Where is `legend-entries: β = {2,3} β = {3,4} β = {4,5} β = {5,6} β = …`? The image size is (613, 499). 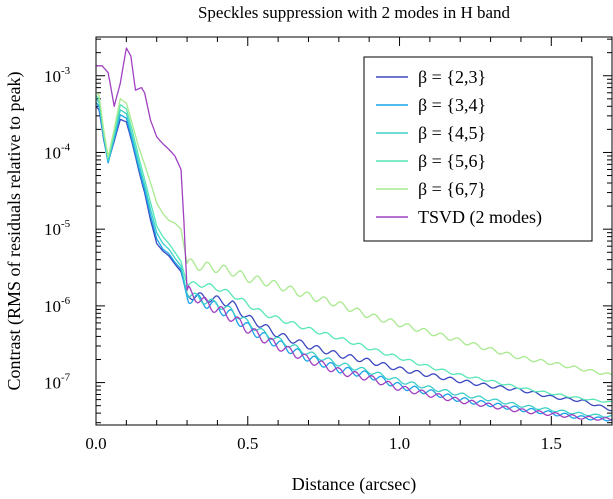 legend-entries: β = {2,3} β = {3,4} β = {4,5} β = {5,6} β = … is located at coordinates (459, 147).